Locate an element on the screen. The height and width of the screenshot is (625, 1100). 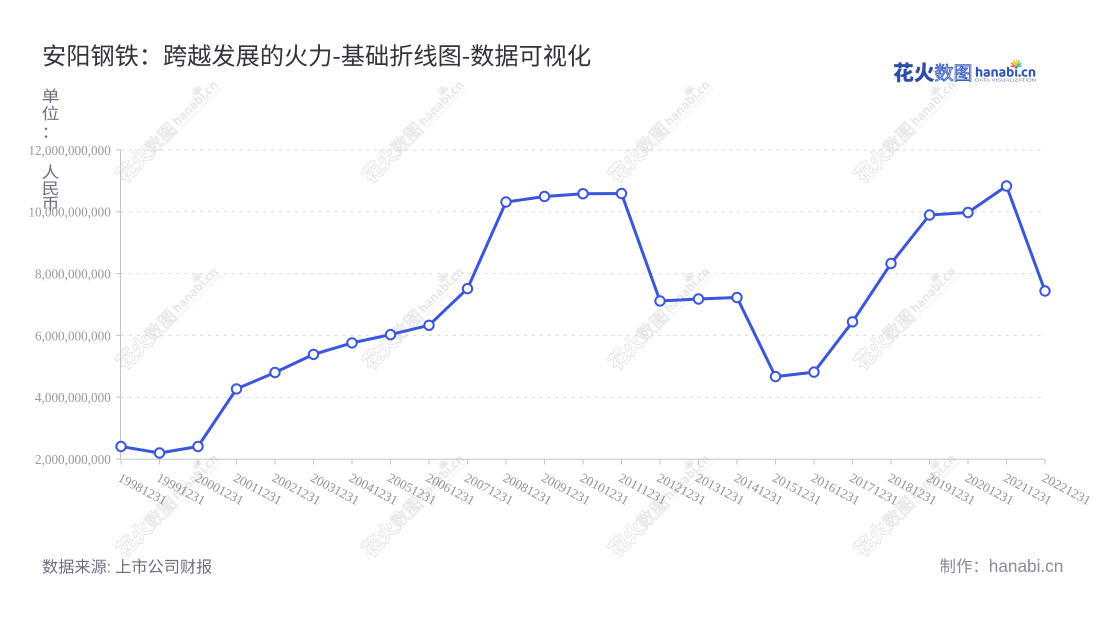
svg-text: DATA VISUALIZATION is located at coordinates (1005, 80).